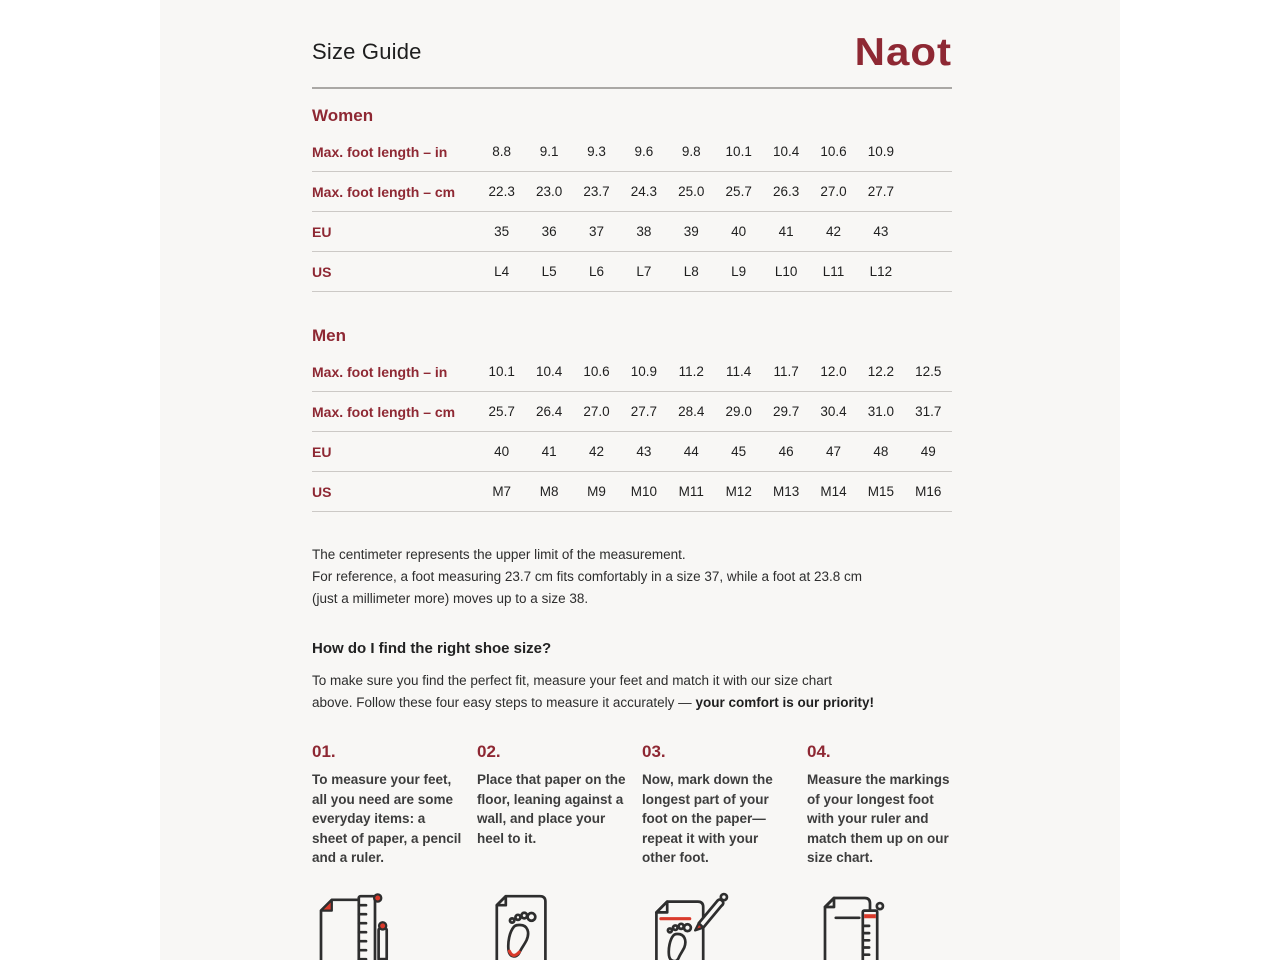 The image size is (1280, 960). Describe the element at coordinates (644, 231) in the screenshot. I see `size-value: 38` at that location.